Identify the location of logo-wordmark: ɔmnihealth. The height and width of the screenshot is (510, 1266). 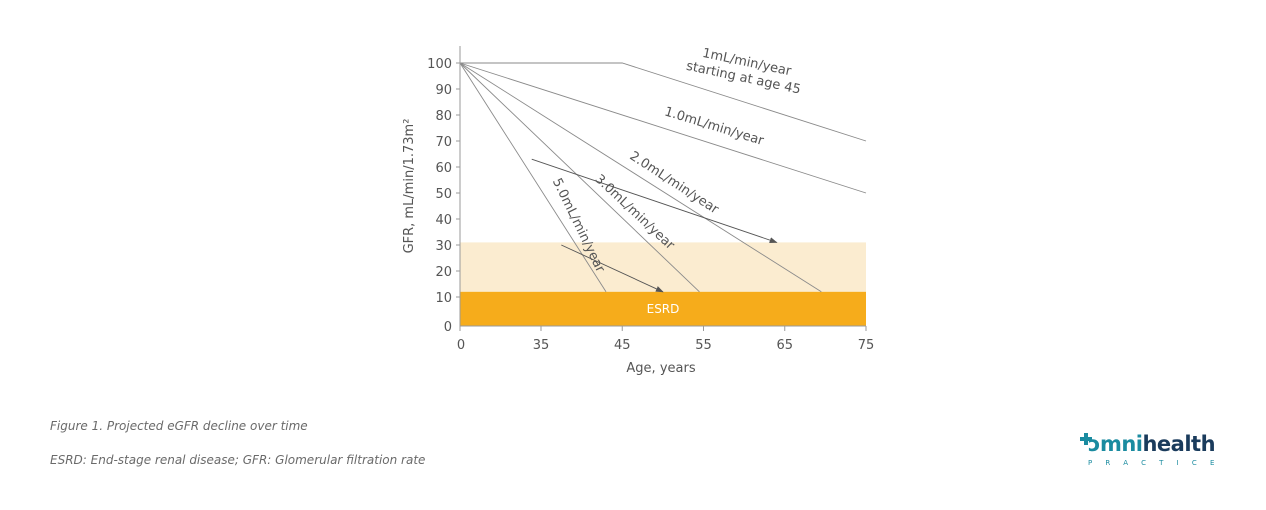
(1152, 444).